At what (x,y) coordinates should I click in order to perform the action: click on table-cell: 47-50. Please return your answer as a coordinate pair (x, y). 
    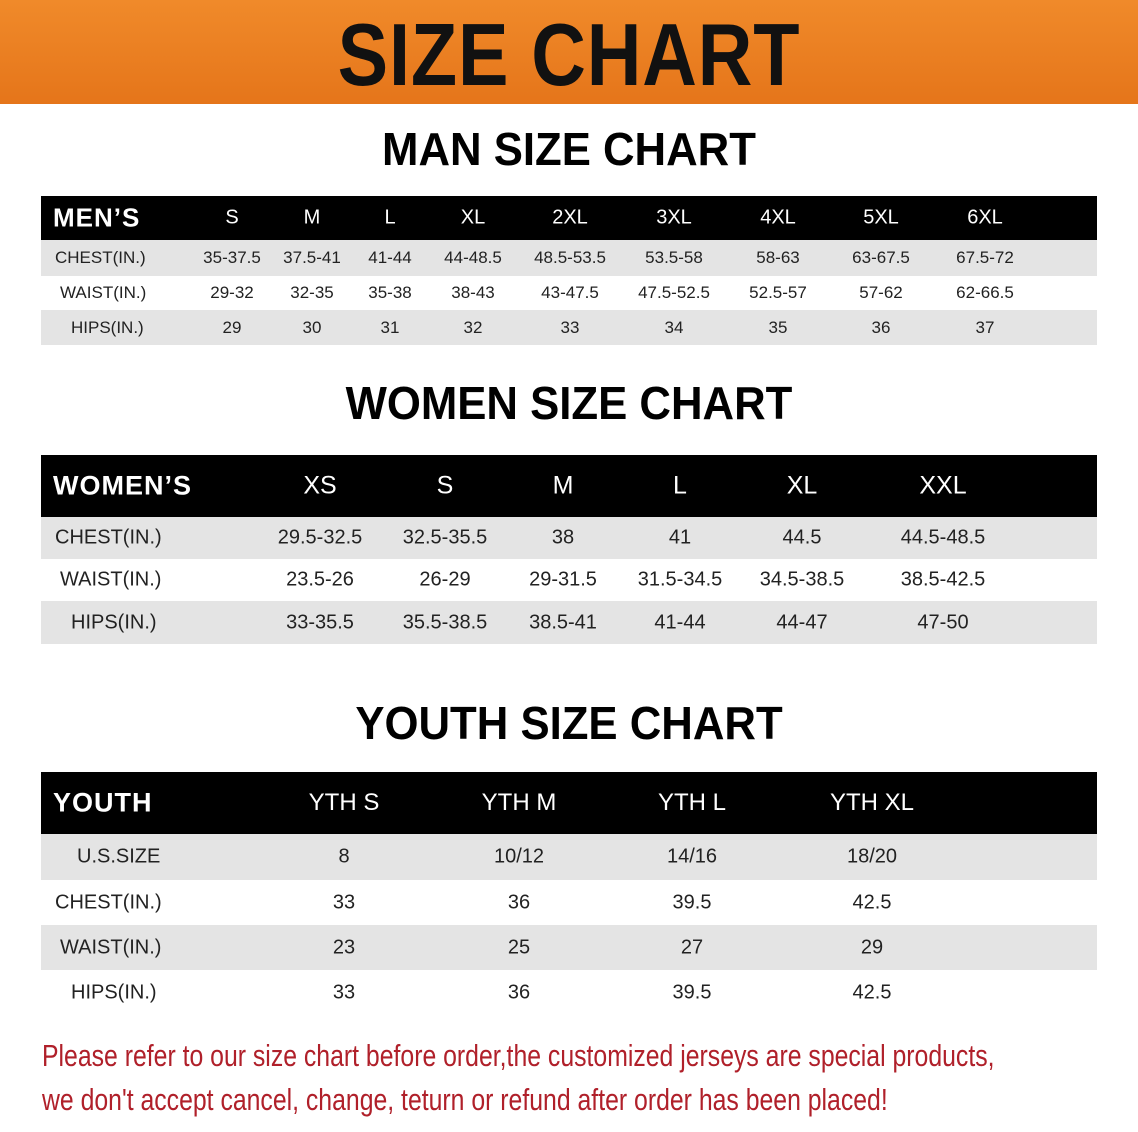
    Looking at the image, I should click on (943, 622).